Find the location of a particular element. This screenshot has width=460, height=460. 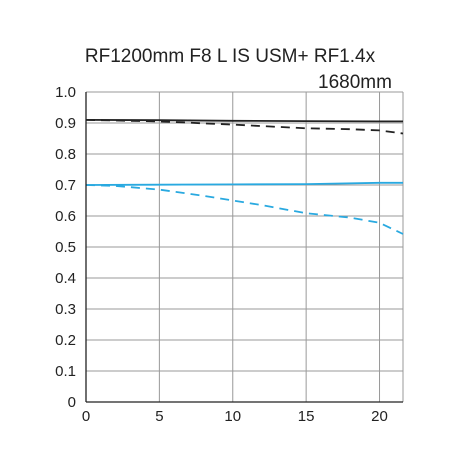

x-tick-label: 20 is located at coordinates (379, 416).